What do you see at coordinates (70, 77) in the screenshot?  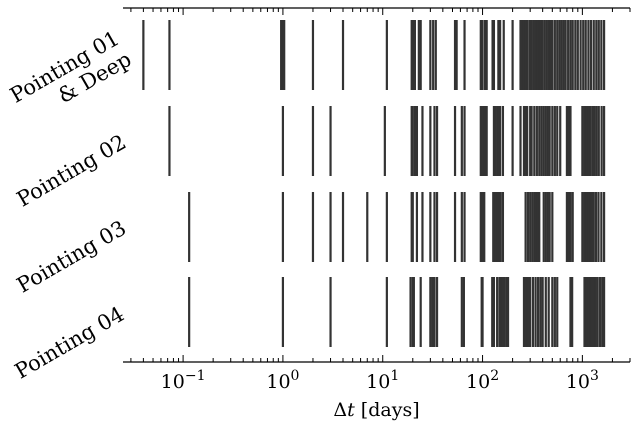 I see `row-label-1: Pointing 01& Deep` at bounding box center [70, 77].